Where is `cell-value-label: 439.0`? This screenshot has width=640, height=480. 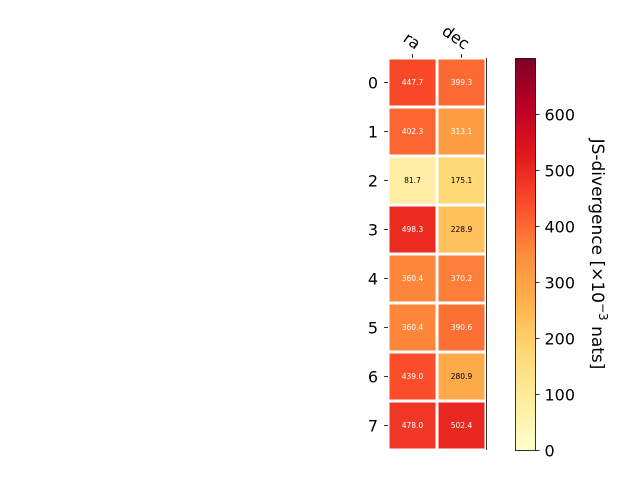 cell-value-label: 439.0 is located at coordinates (413, 376).